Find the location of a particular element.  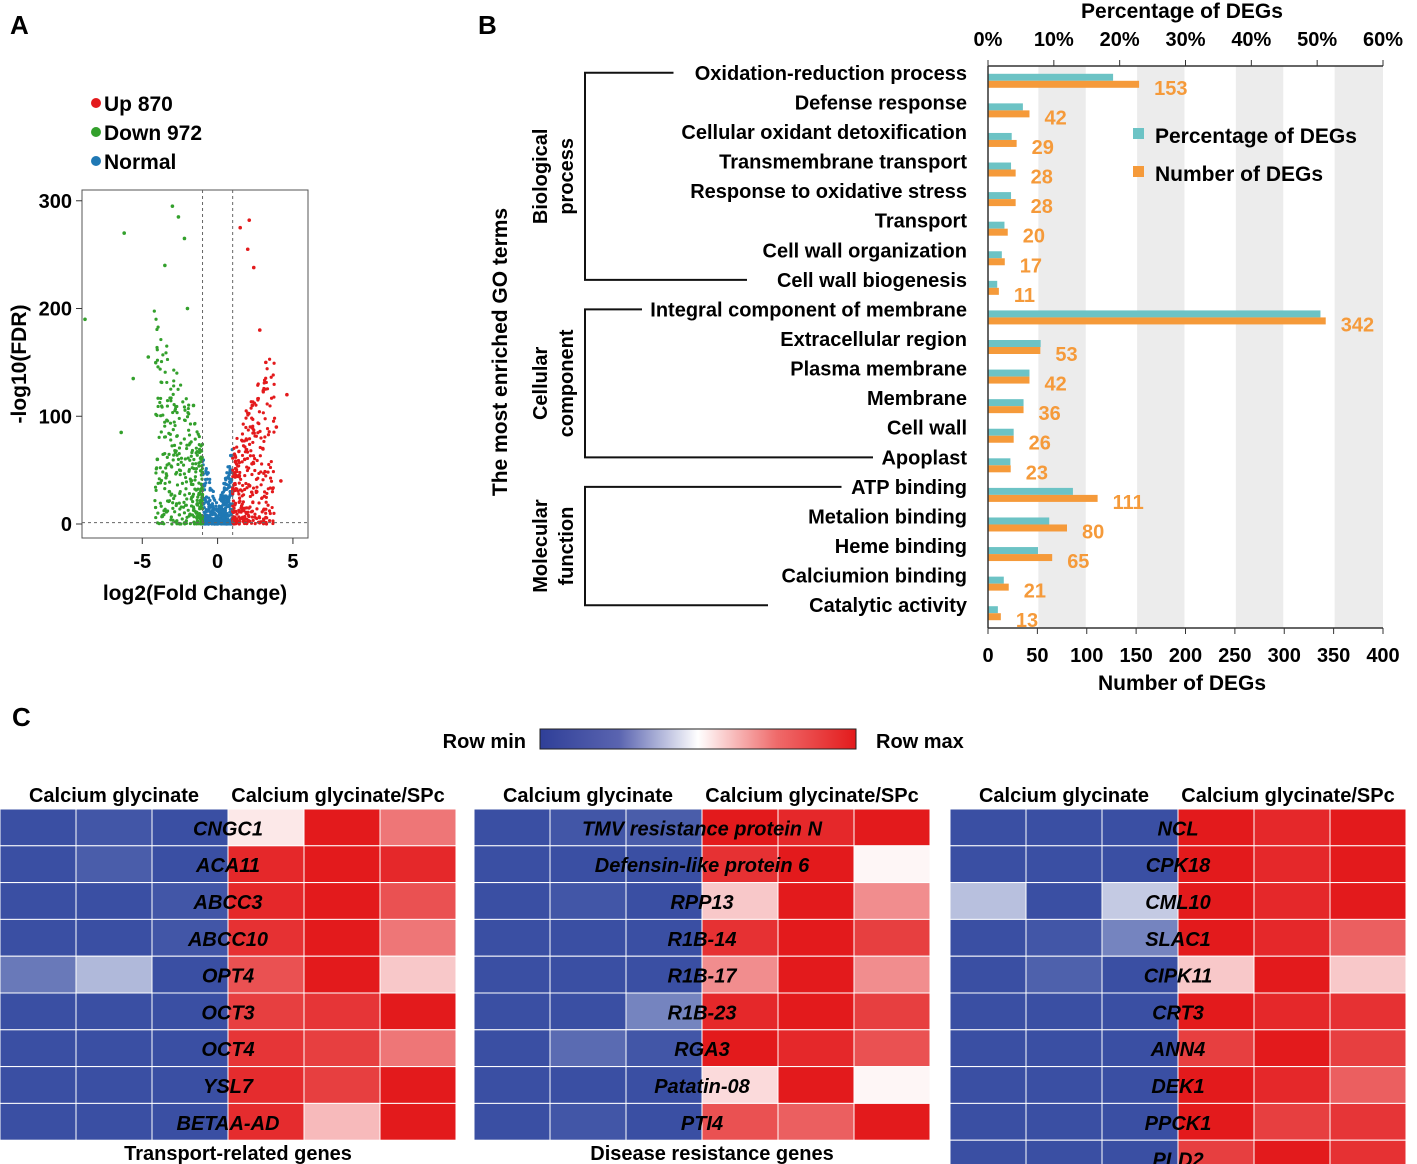

heatmap-gene-label: Patatin-08 is located at coordinates (702, 1087).